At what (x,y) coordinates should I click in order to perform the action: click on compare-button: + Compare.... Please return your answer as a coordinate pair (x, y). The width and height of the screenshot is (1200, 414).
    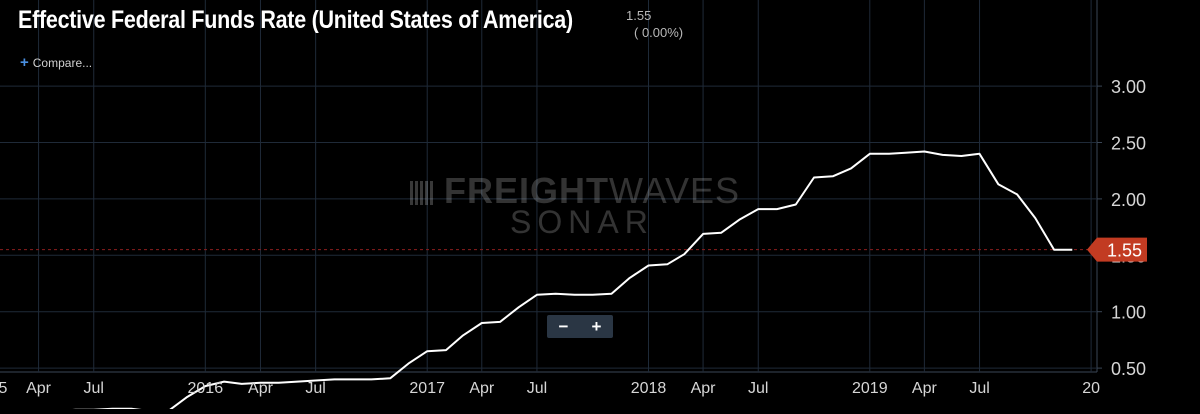
    Looking at the image, I should click on (56, 62).